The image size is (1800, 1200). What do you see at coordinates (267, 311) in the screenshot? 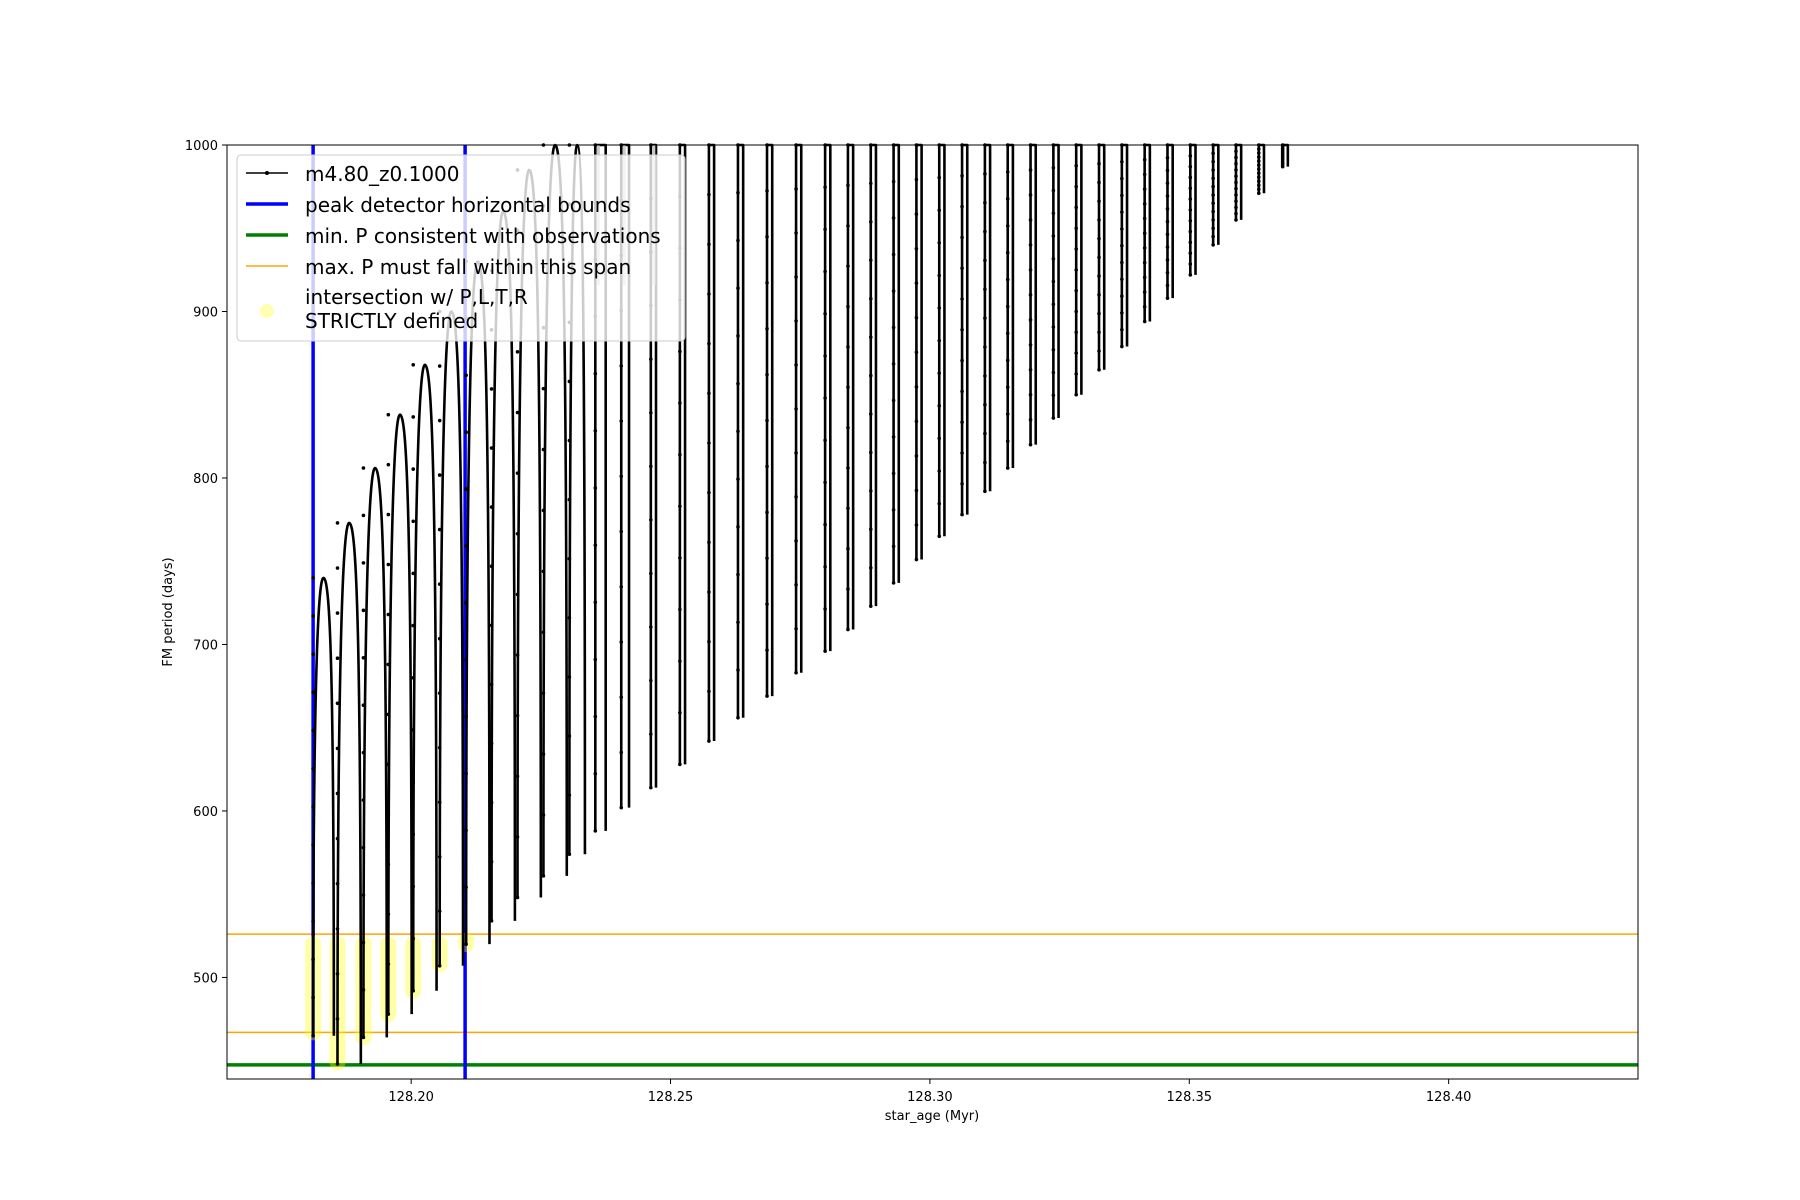
I see `legend-swatch-yellow` at bounding box center [267, 311].